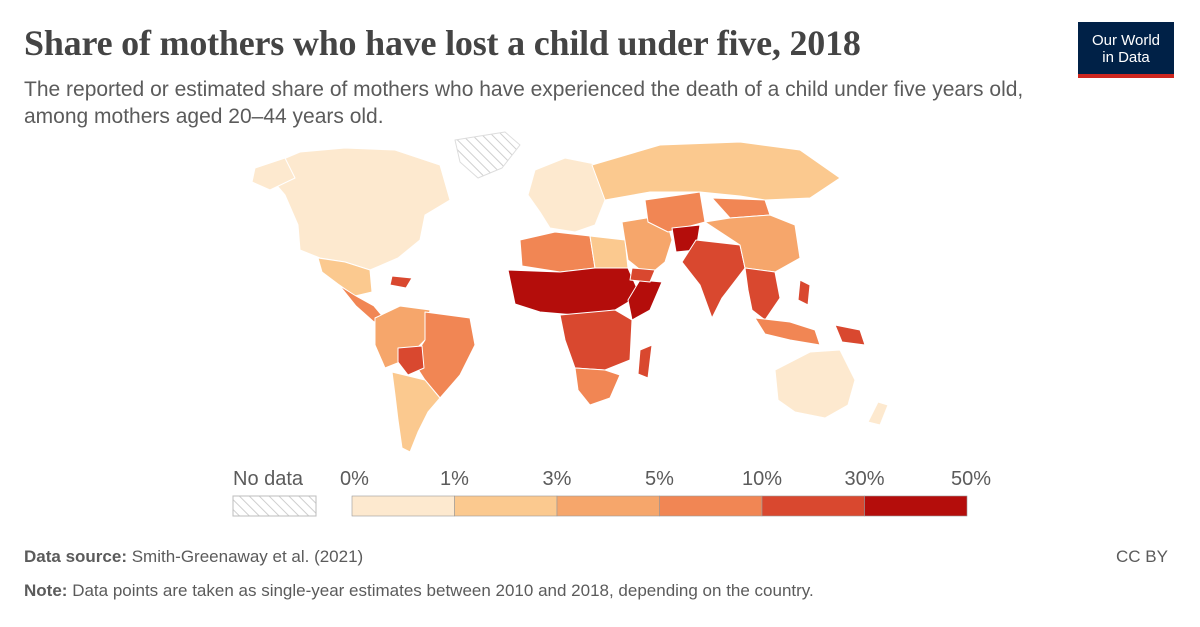 This screenshot has width=1200, height=627. Describe the element at coordinates (345, 277) in the screenshot. I see `region-mexico` at that location.